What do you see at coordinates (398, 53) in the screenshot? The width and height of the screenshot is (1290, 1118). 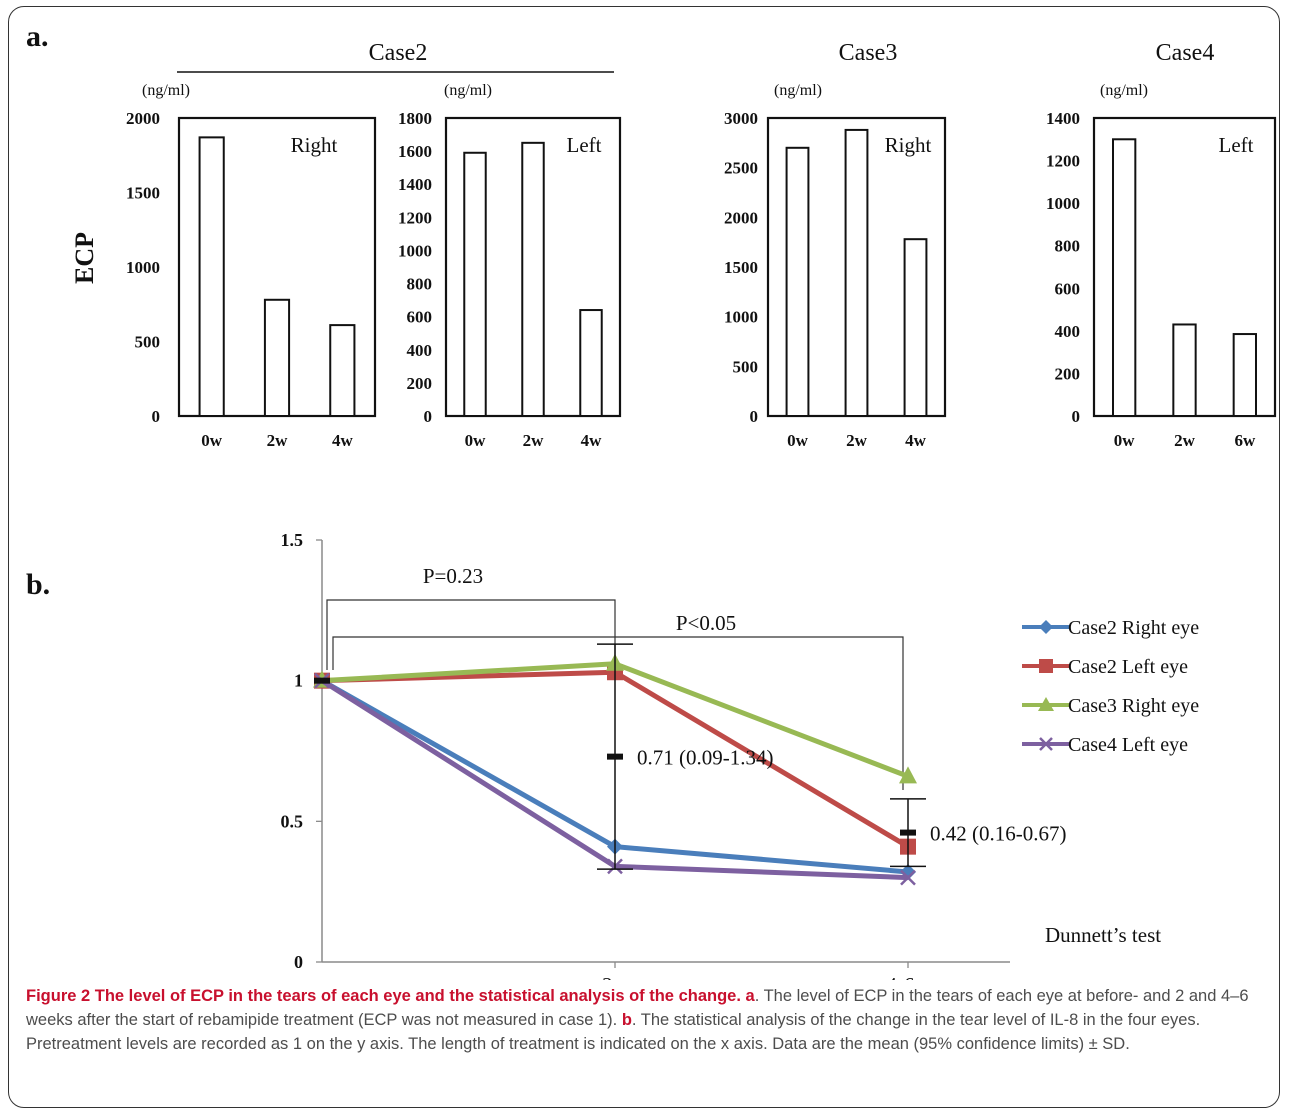 I see `chart-title: Case2` at bounding box center [398, 53].